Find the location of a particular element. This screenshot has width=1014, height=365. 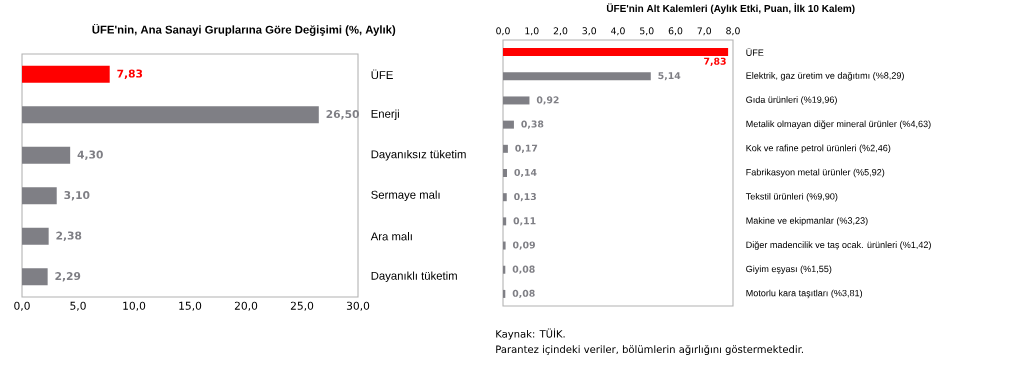

x-tick-label: 10,0 is located at coordinates (134, 306).